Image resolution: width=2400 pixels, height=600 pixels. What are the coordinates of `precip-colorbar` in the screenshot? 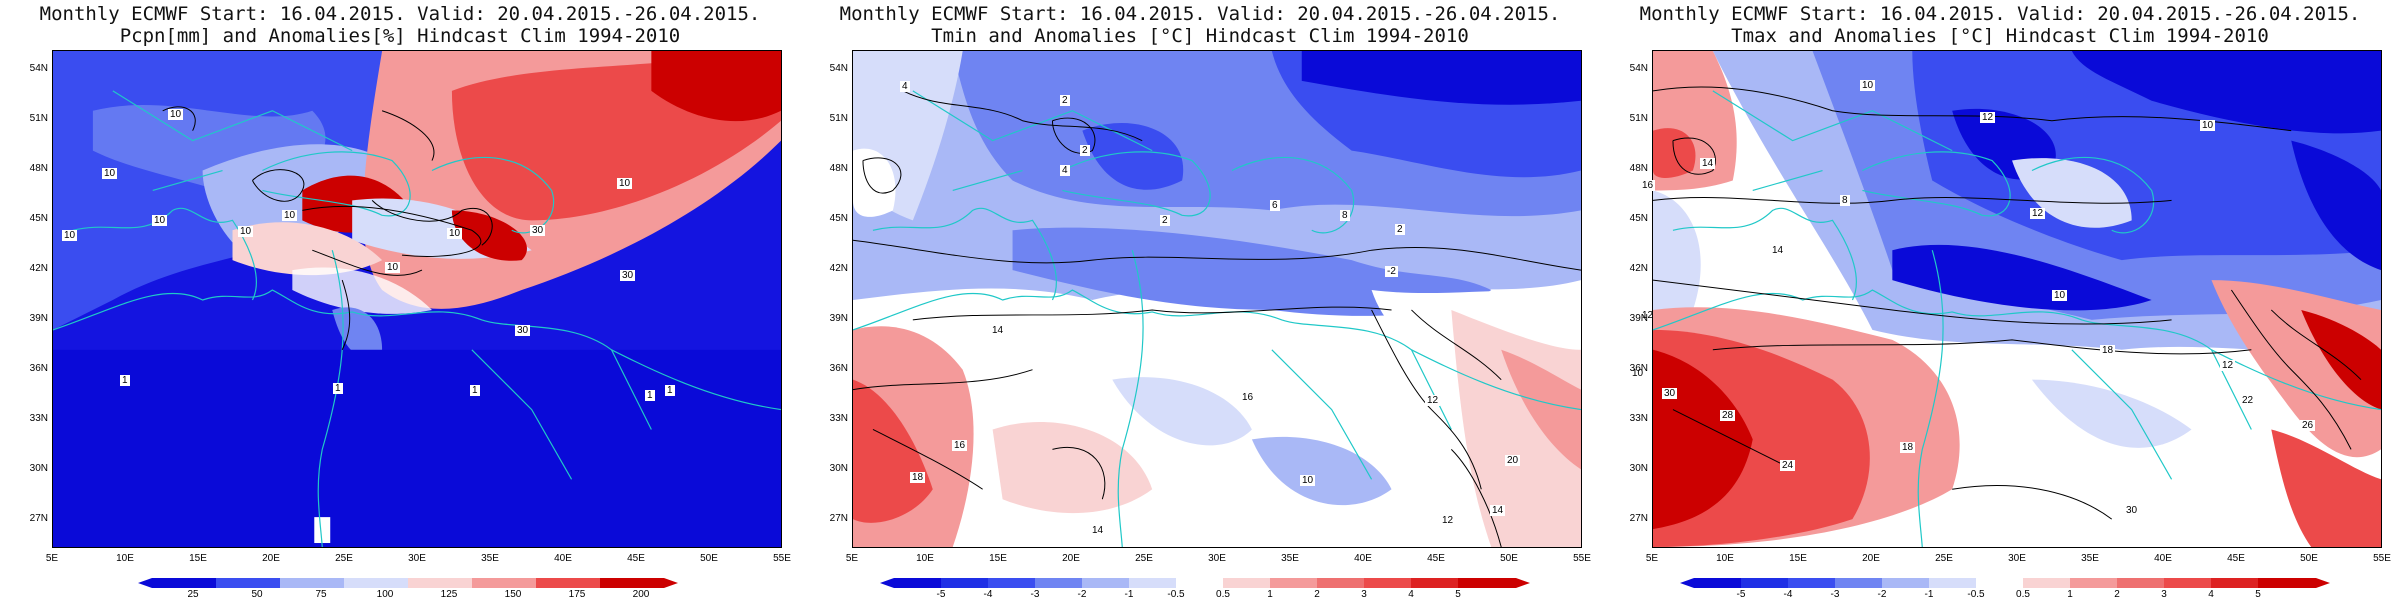 It's located at (408, 583).